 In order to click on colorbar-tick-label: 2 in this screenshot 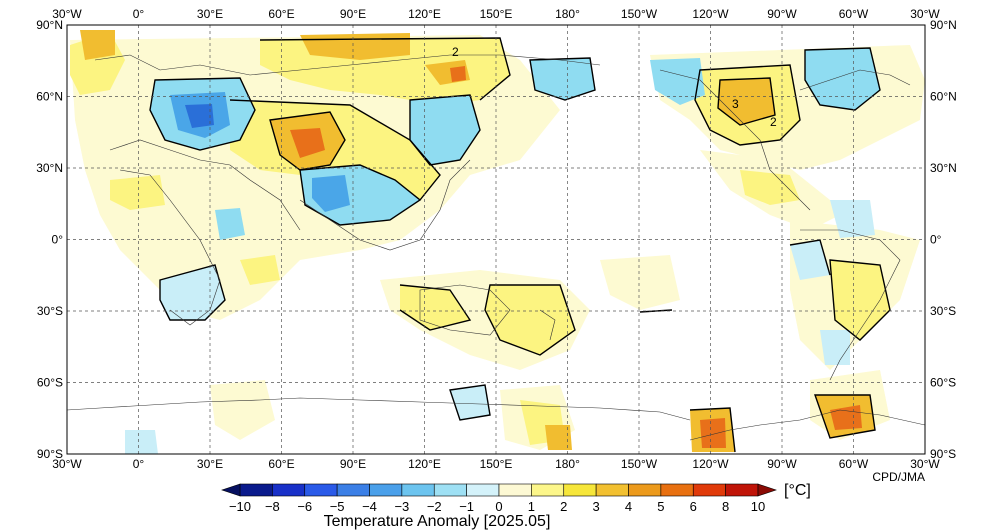, I will do `click(563, 506)`.